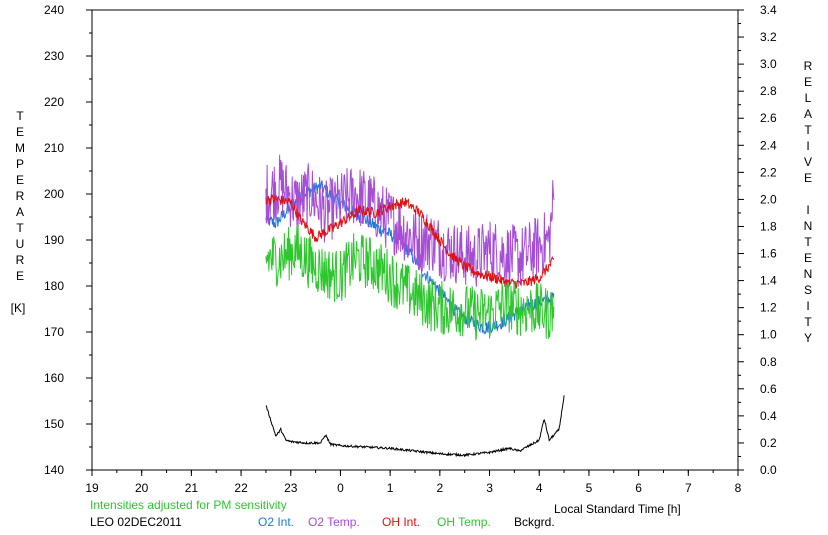 This screenshot has height=535, width=828. I want to click on x-tick-label: 19, so click(92, 488).